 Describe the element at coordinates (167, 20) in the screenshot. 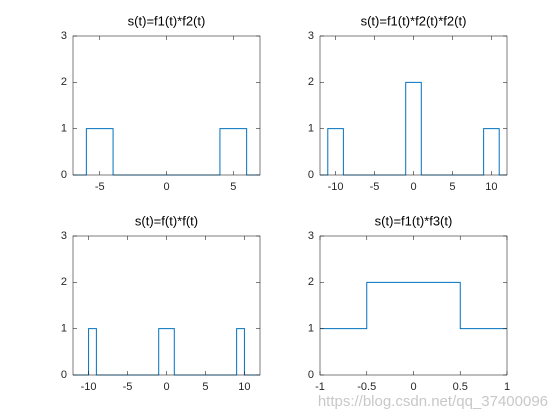

I see `axes-title: s(t)=f1(t)*f2(t)` at that location.